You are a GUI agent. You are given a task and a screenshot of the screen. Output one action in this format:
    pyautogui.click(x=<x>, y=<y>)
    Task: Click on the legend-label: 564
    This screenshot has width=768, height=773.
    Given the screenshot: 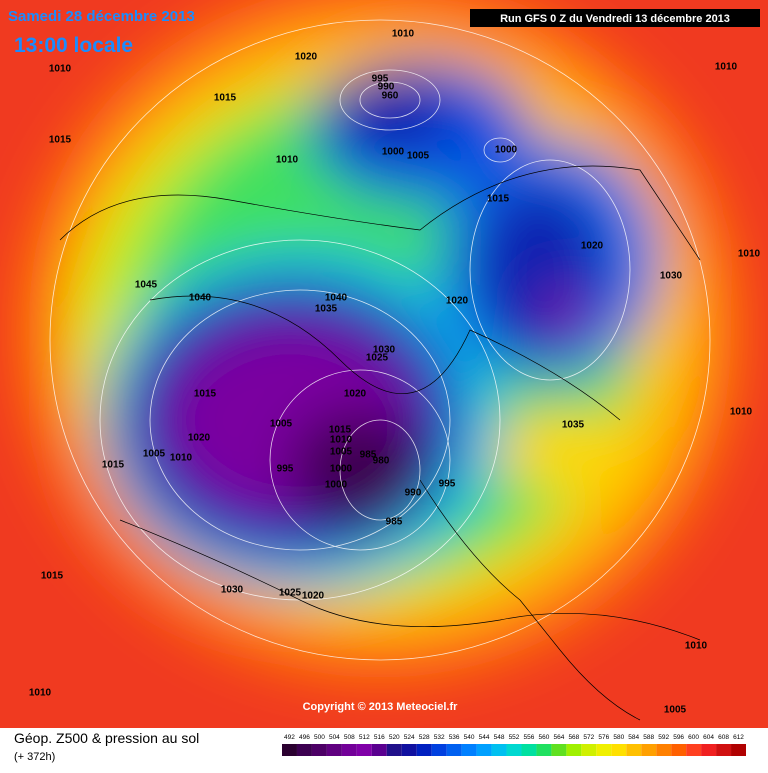 What is the action you would take?
    pyautogui.click(x=558, y=737)
    